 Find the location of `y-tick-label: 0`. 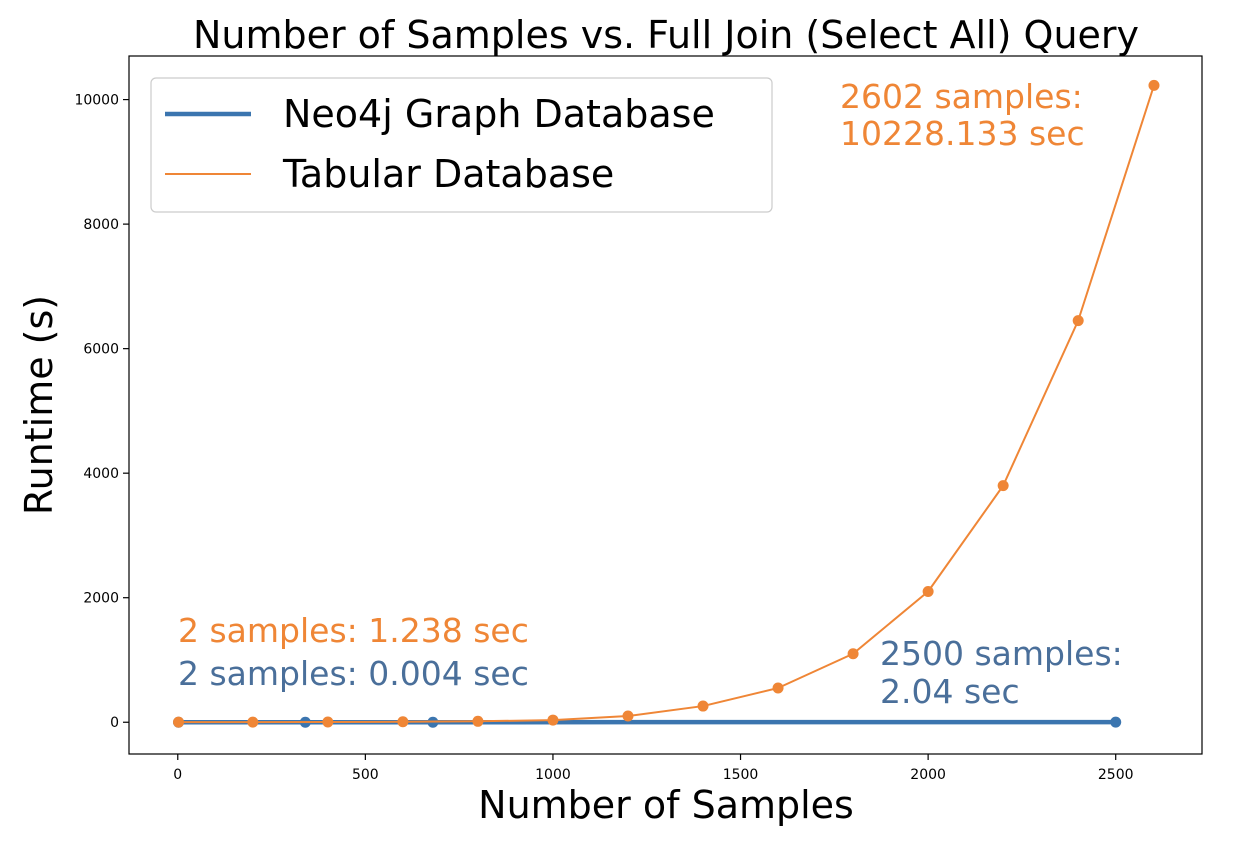

y-tick-label: 0 is located at coordinates (114, 723).